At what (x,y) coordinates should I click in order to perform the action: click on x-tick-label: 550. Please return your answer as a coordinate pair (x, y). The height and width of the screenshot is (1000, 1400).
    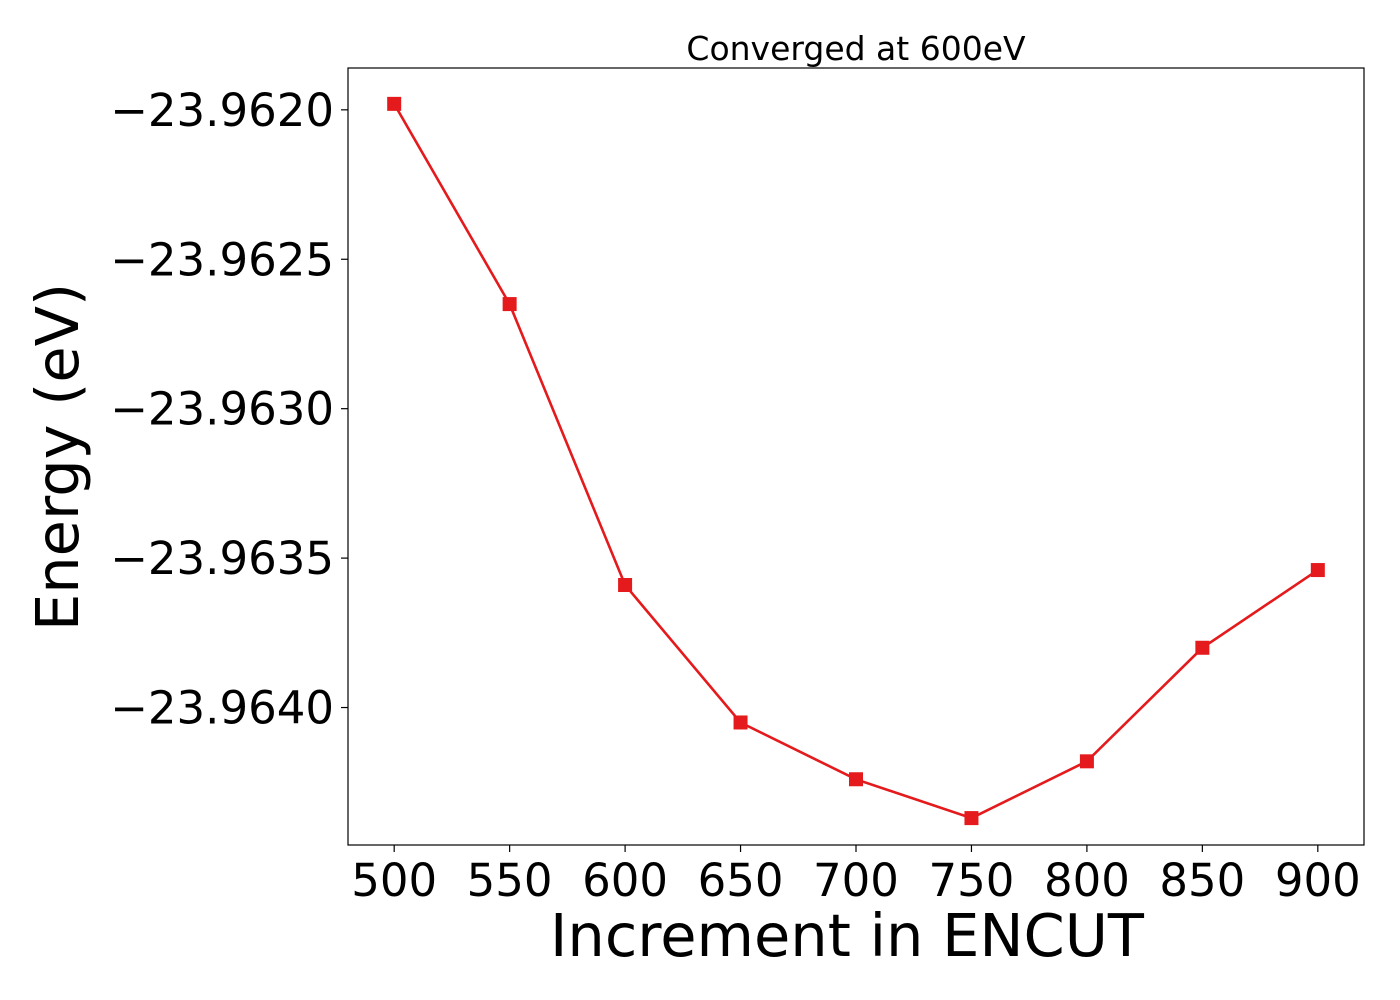
    Looking at the image, I should click on (510, 880).